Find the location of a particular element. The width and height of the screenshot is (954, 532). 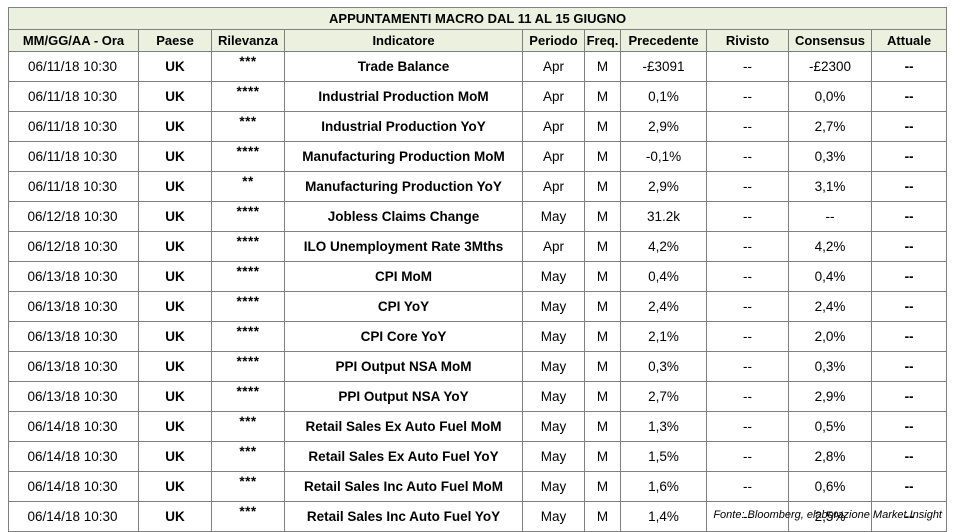

cell-consensus: 0,5% is located at coordinates (830, 426).